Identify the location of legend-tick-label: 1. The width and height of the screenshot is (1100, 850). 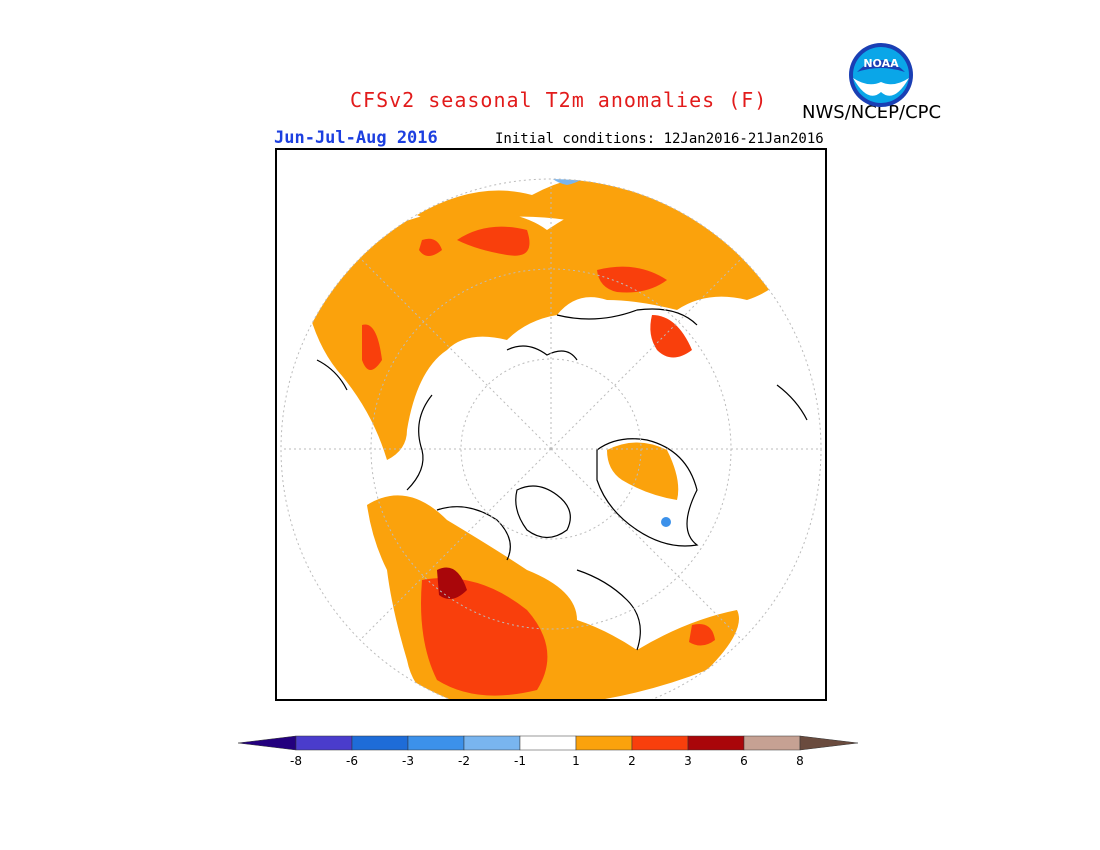
(576, 761).